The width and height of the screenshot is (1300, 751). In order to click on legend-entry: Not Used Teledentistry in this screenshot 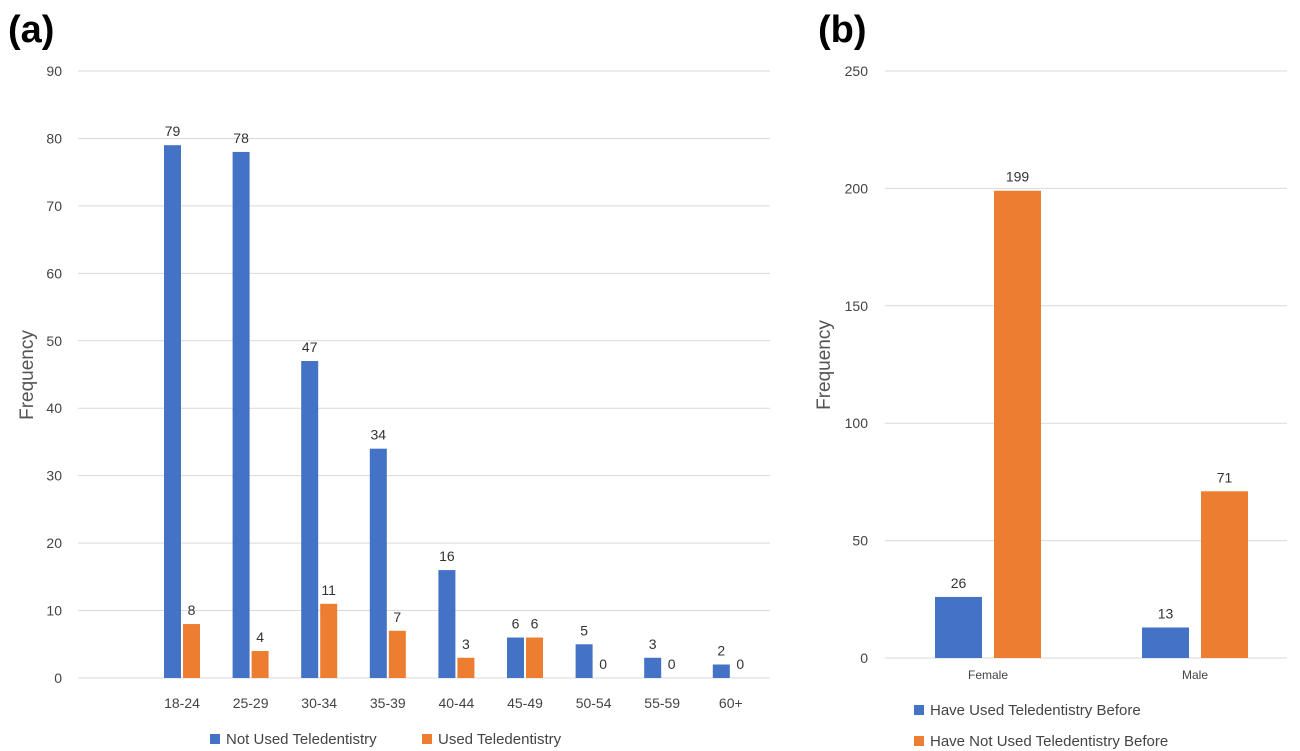, I will do `click(301, 739)`.